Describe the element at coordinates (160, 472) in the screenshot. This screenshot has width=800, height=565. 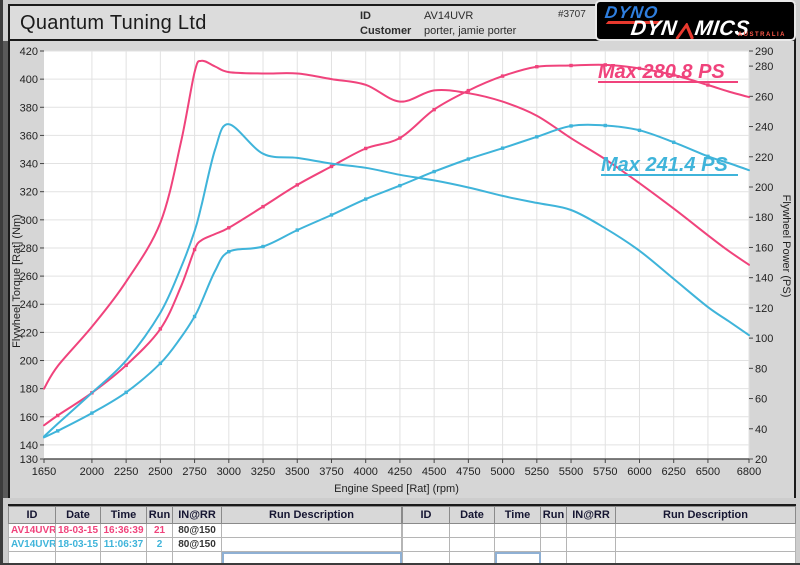
I see `x-tick-label: 2500` at that location.